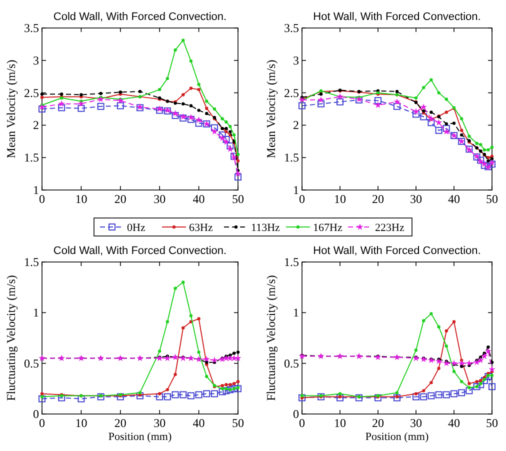 The height and width of the screenshot is (451, 506). I want to click on legend-label: 113Hz, so click(265, 228).